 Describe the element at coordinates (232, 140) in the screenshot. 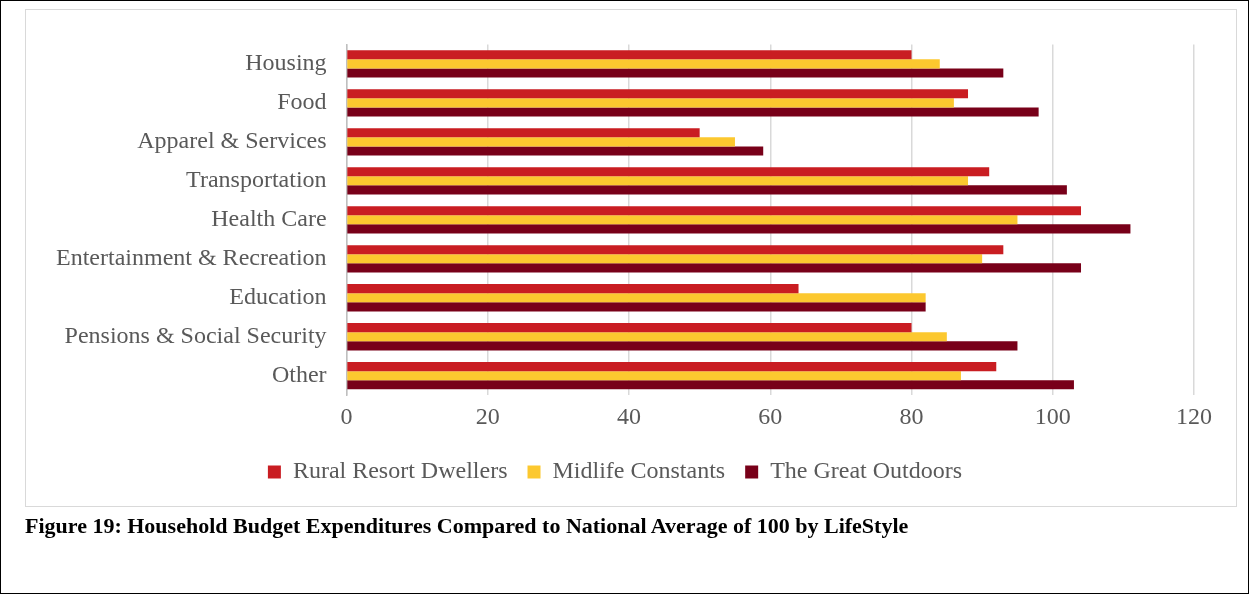

I see `y-tick-label: Apparel & Services` at that location.